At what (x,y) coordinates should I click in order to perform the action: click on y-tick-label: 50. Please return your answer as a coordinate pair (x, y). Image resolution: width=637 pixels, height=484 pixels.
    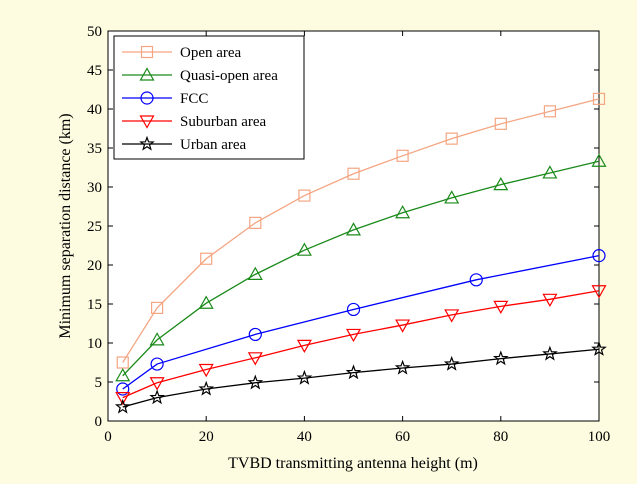
    Looking at the image, I should click on (94, 32).